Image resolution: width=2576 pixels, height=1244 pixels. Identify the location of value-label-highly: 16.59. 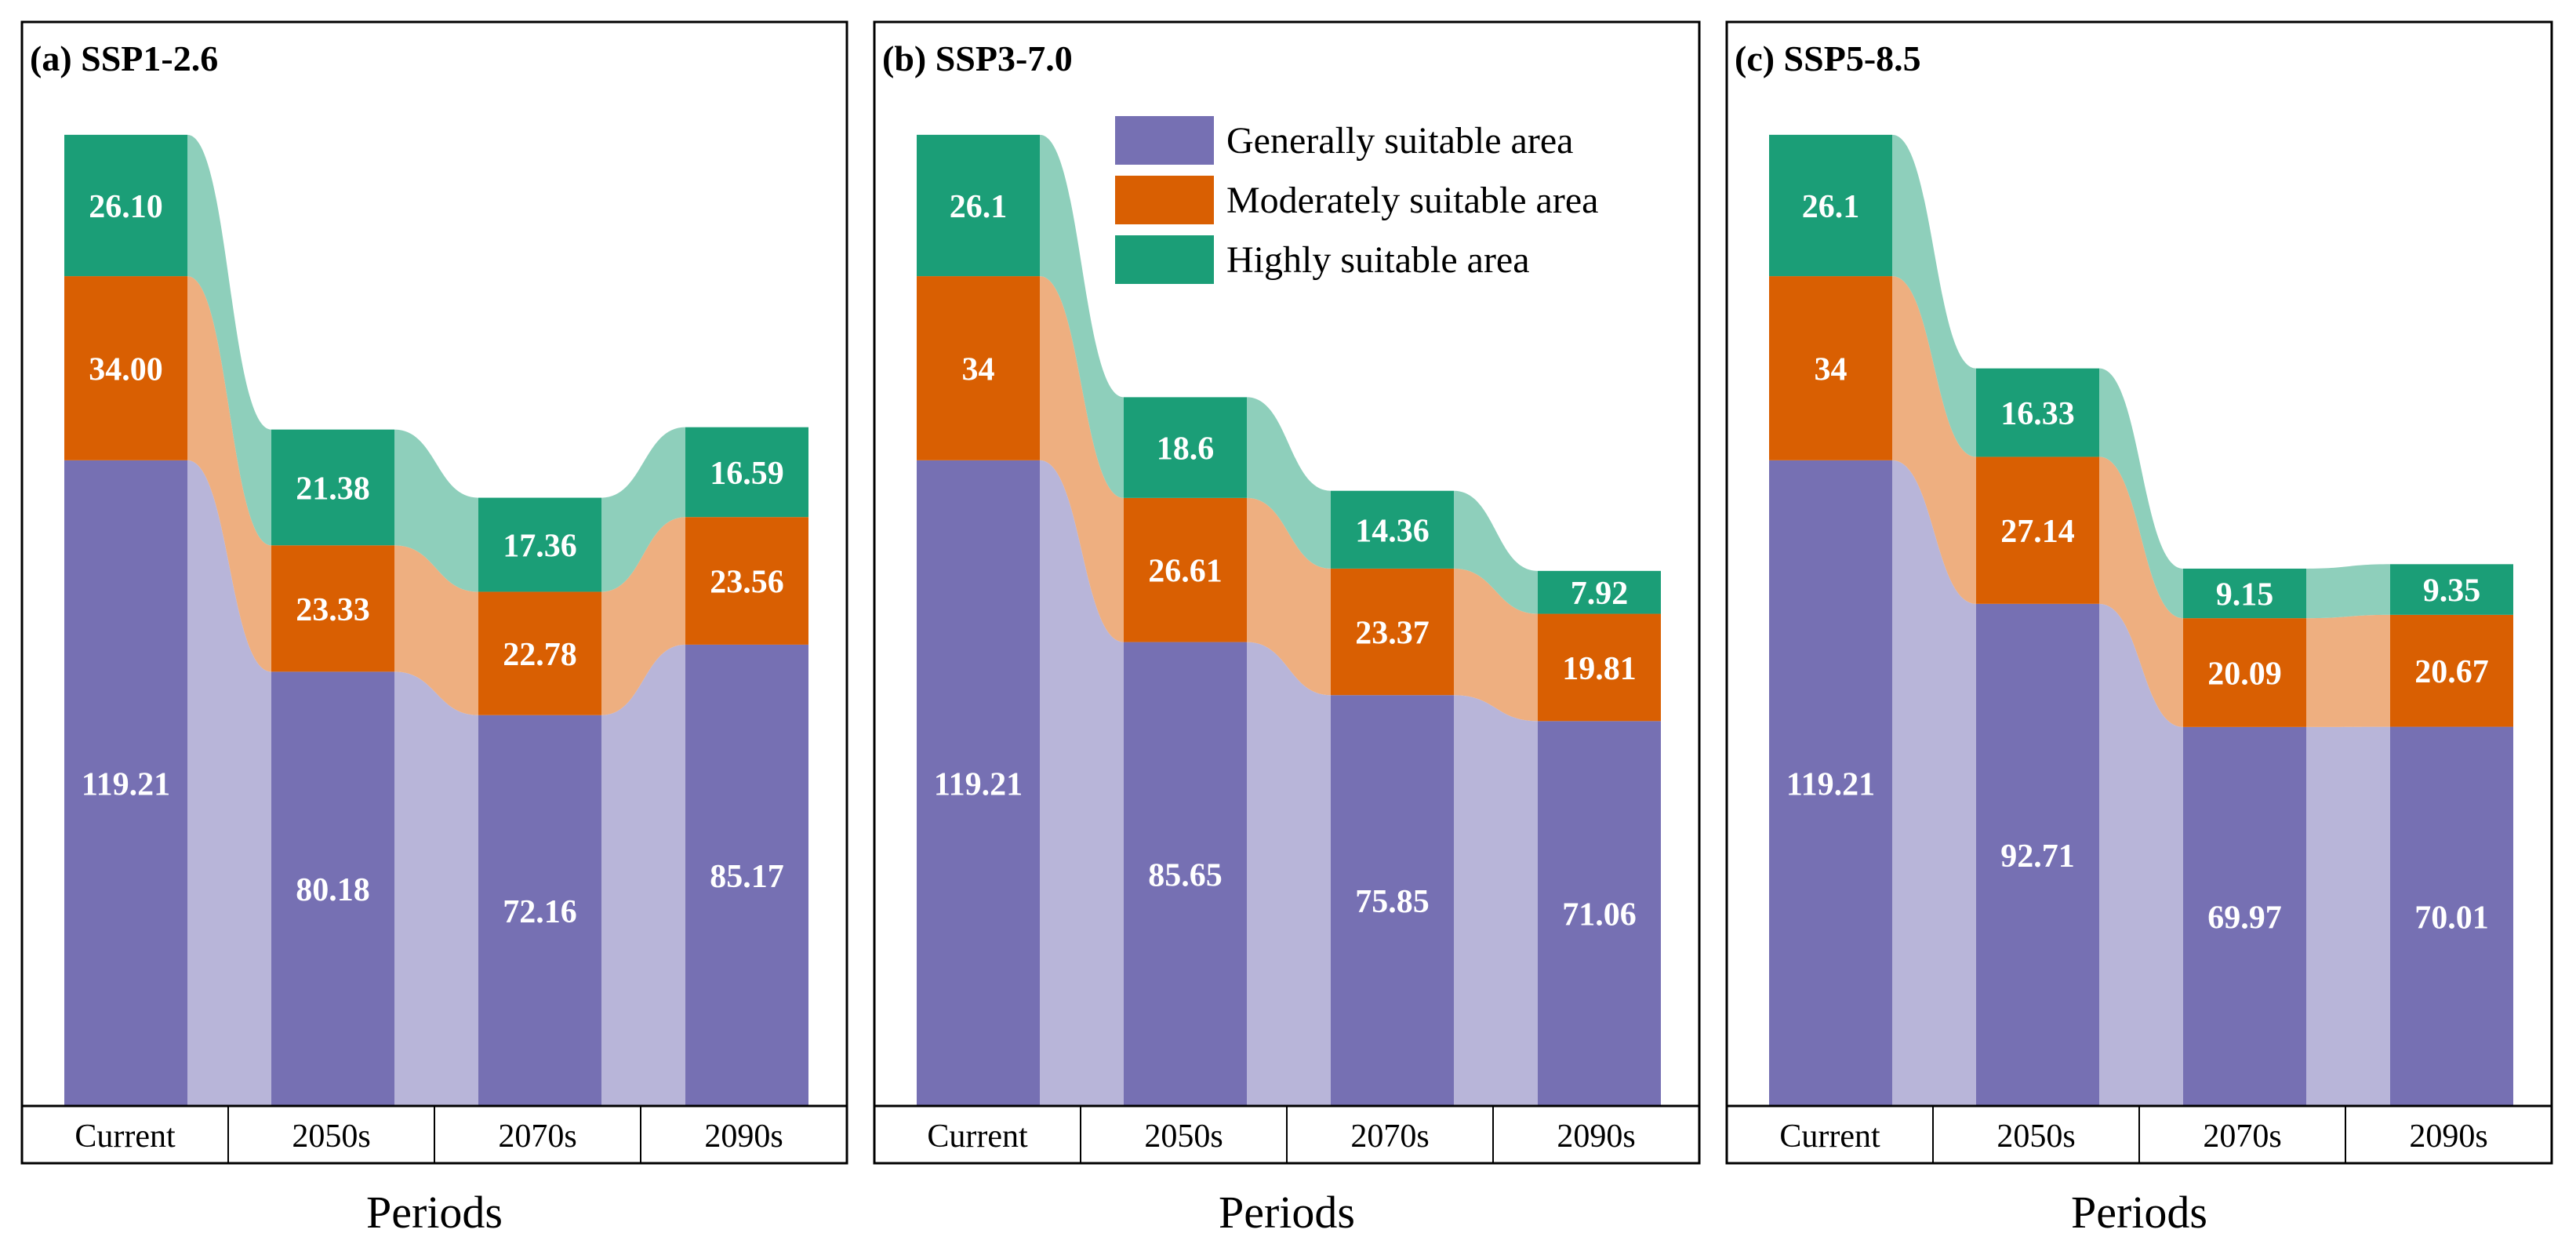
(747, 474).